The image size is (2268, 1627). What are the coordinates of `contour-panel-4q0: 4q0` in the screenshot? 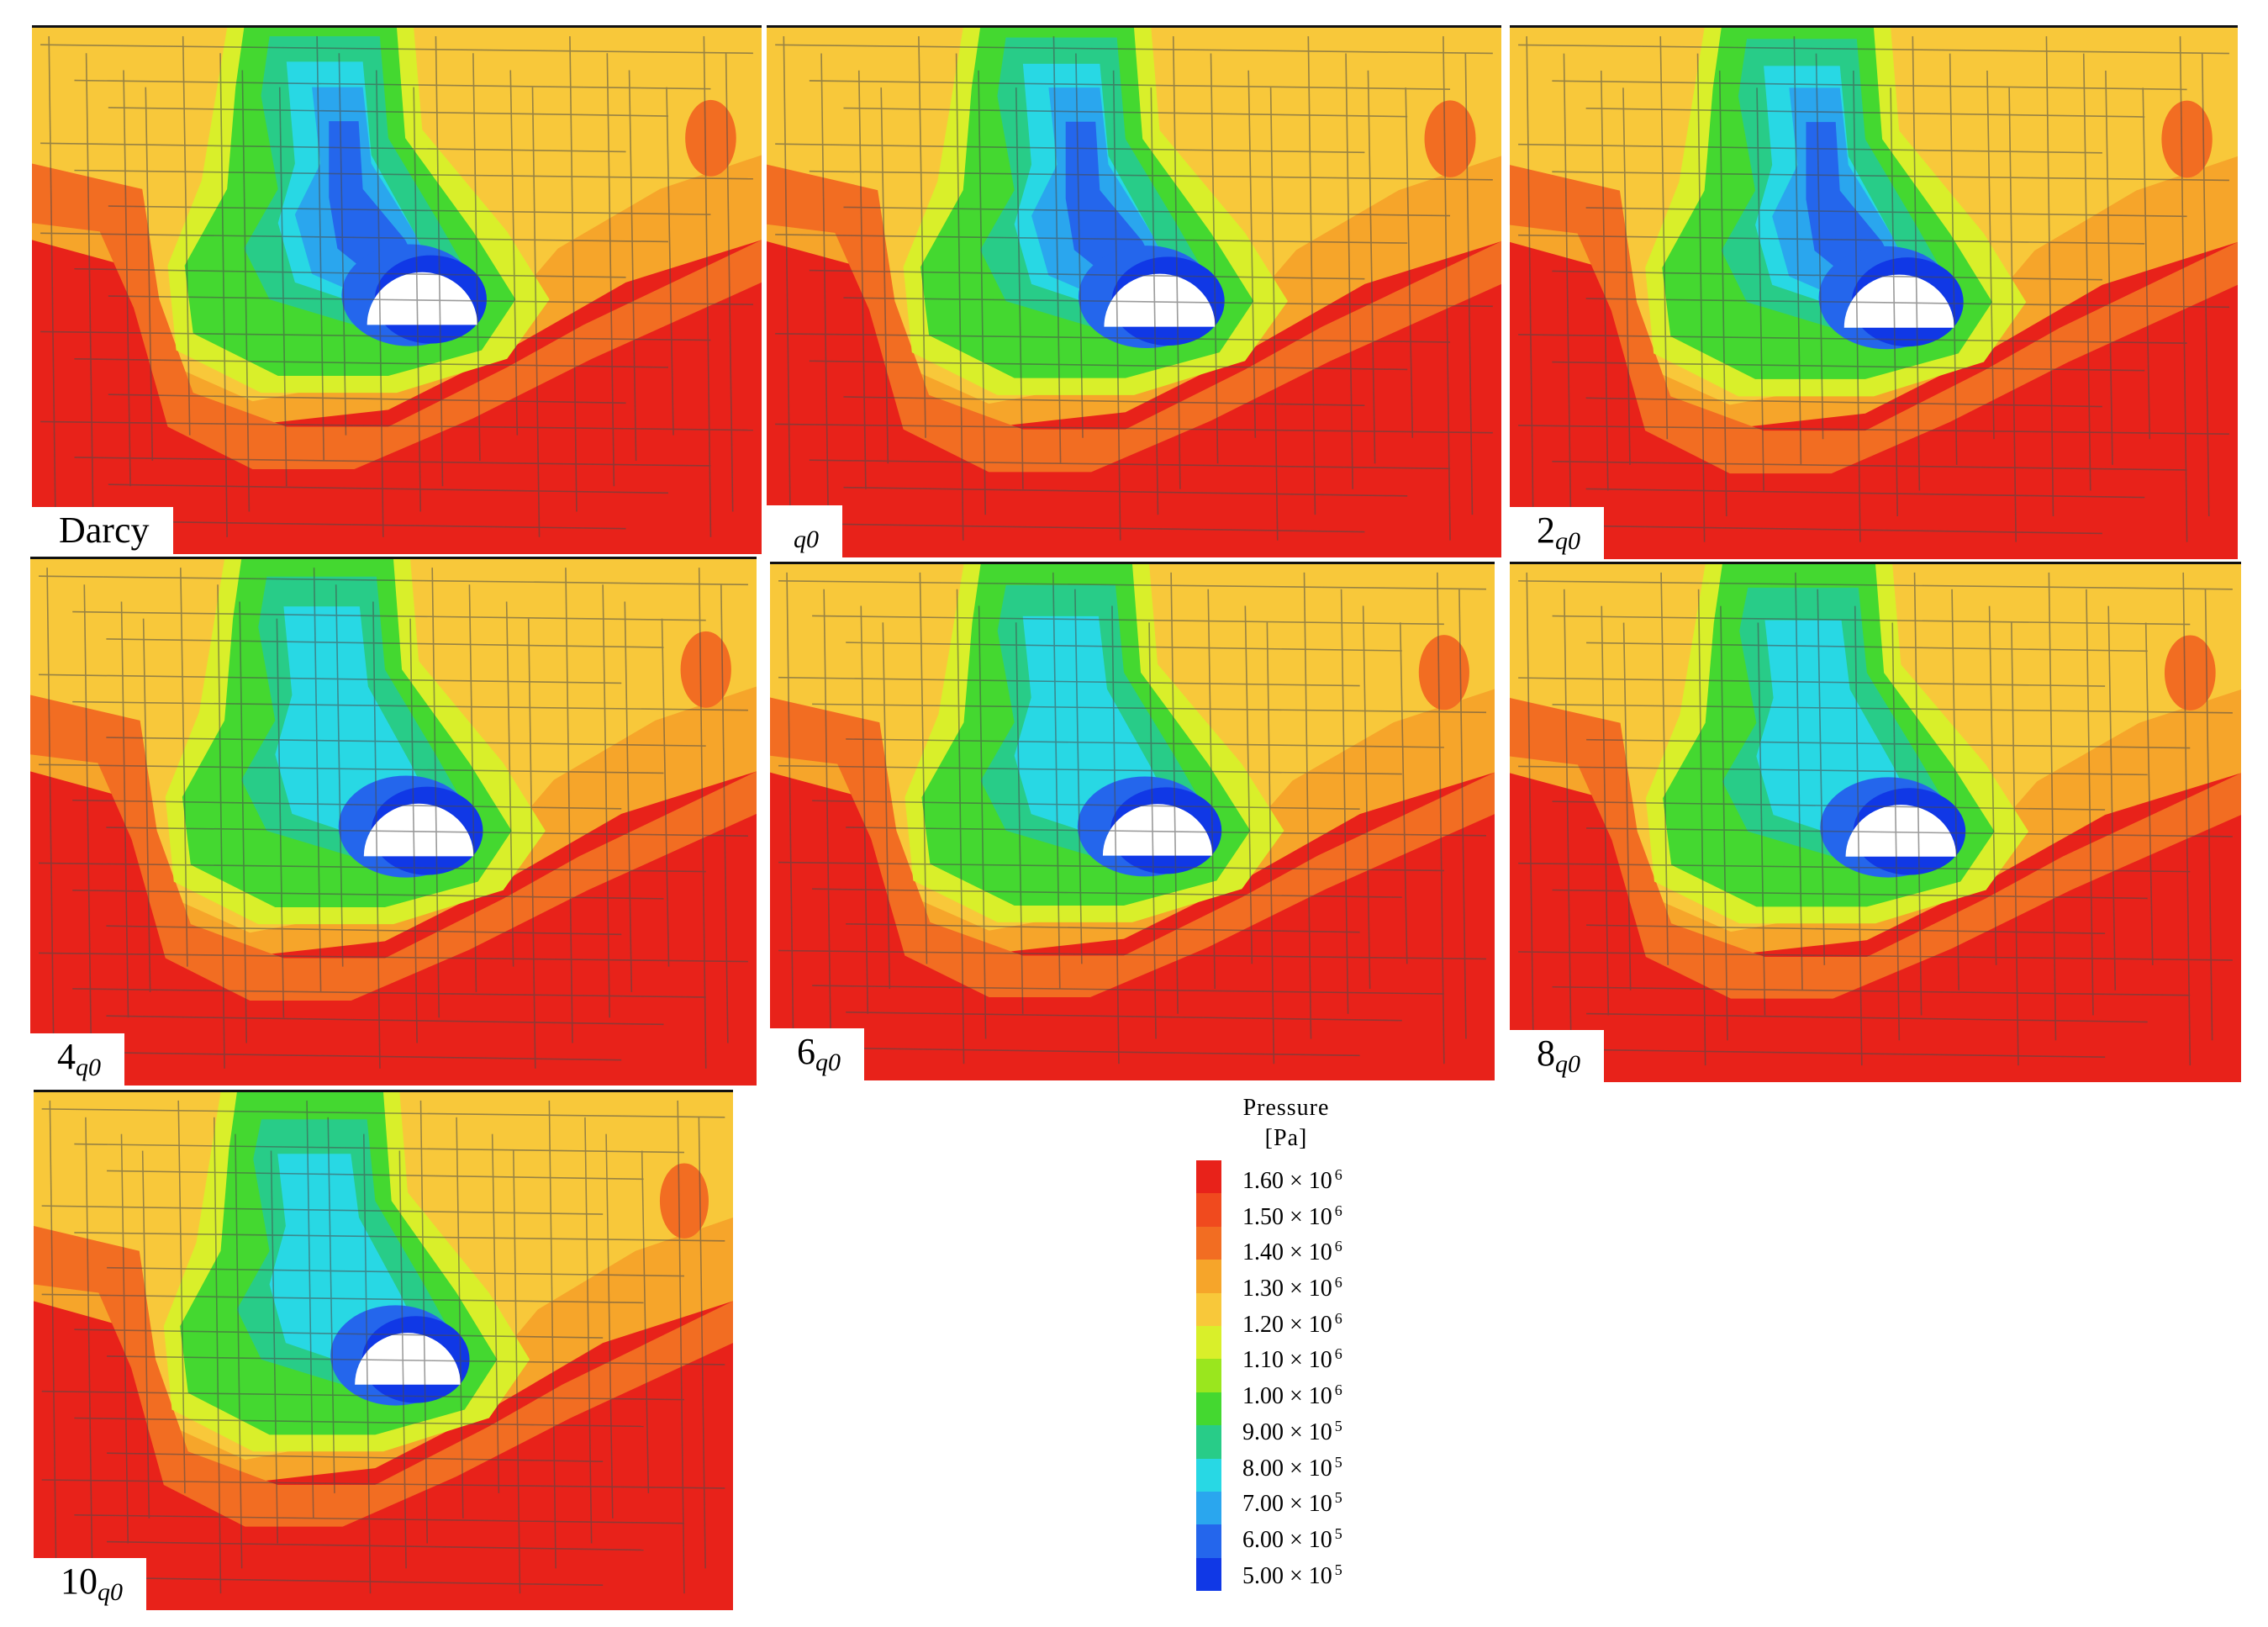 It's located at (393, 822).